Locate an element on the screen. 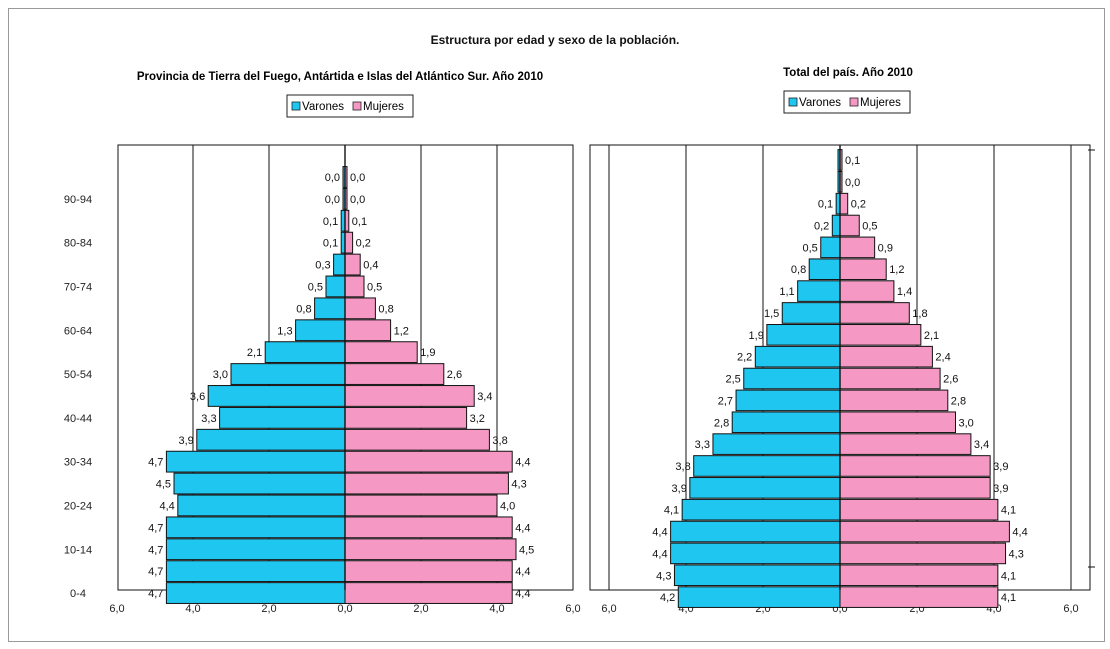  frame-notch is located at coordinates (884, 10).